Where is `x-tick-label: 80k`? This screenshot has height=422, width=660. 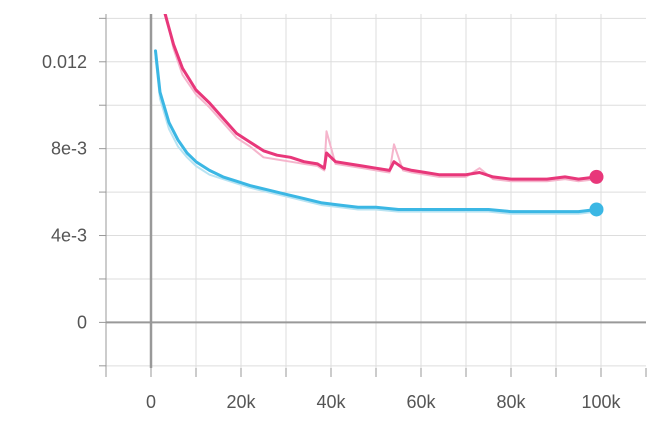 x-tick-label: 80k is located at coordinates (511, 402).